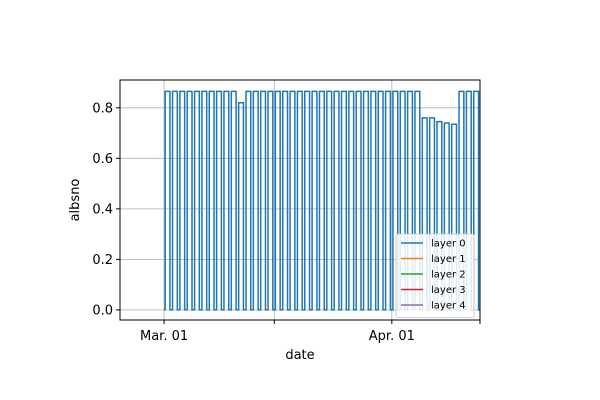 The image size is (600, 400). Describe the element at coordinates (392, 336) in the screenshot. I see `x-tick-label: Apr. 01` at that location.